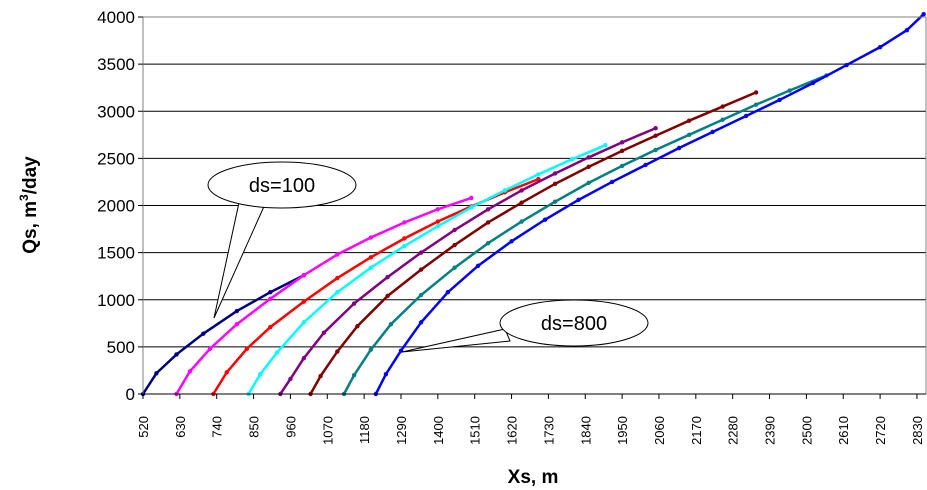  What do you see at coordinates (438, 430) in the screenshot?
I see `x-tick-label: 1400` at bounding box center [438, 430].